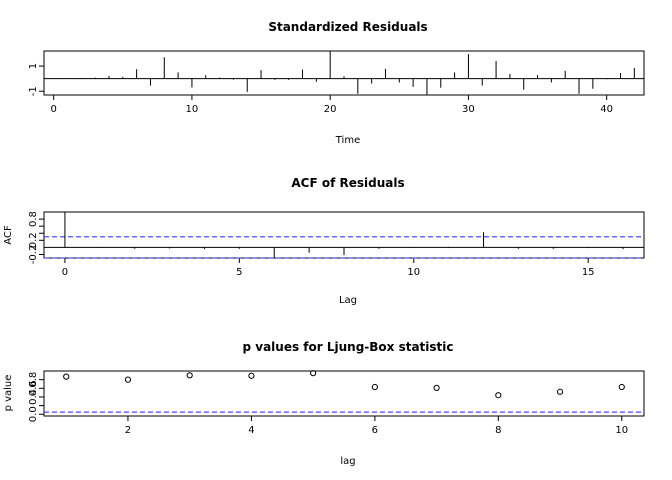 This screenshot has height=480, width=672. What do you see at coordinates (33, 240) in the screenshot?
I see `y-tick-label: 0.2` at bounding box center [33, 240].